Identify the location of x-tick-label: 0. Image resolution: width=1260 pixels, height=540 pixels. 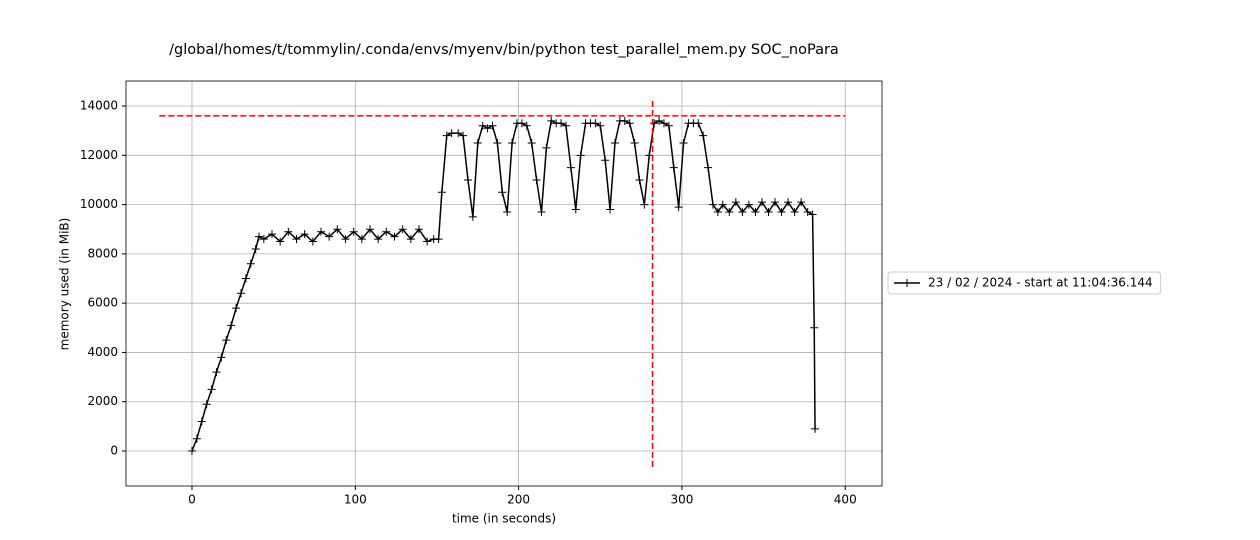
(192, 500).